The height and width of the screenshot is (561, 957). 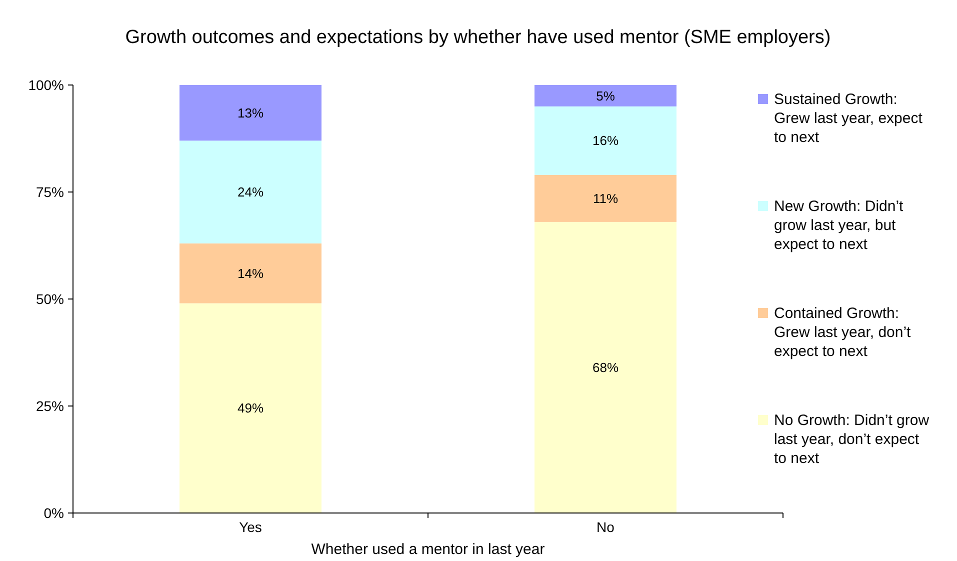 What do you see at coordinates (849, 118) in the screenshot?
I see `legend-label: Sustained Growth: Grew last year, expect to next` at bounding box center [849, 118].